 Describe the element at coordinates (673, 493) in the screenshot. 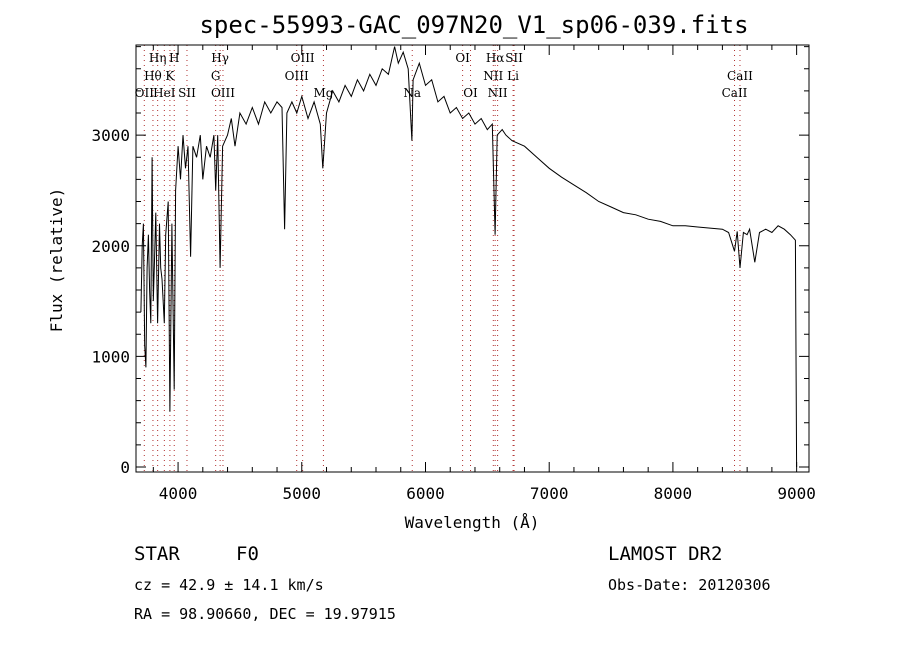

I see `x-tick-label: 8000` at that location.